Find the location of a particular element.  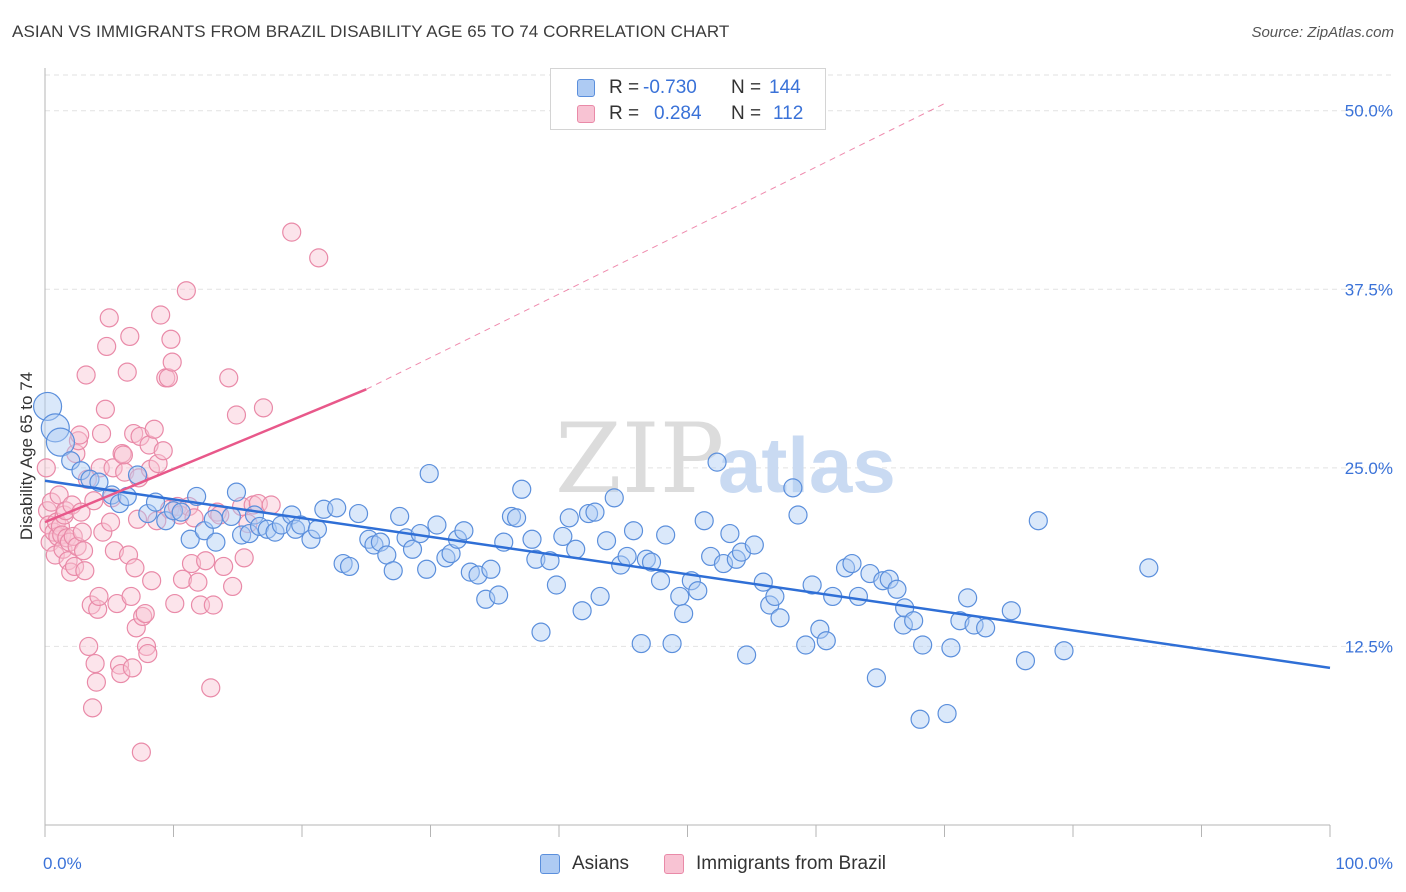

legend-row-brazil: R = 0.284 N = 112 is located at coordinates (688, 114).